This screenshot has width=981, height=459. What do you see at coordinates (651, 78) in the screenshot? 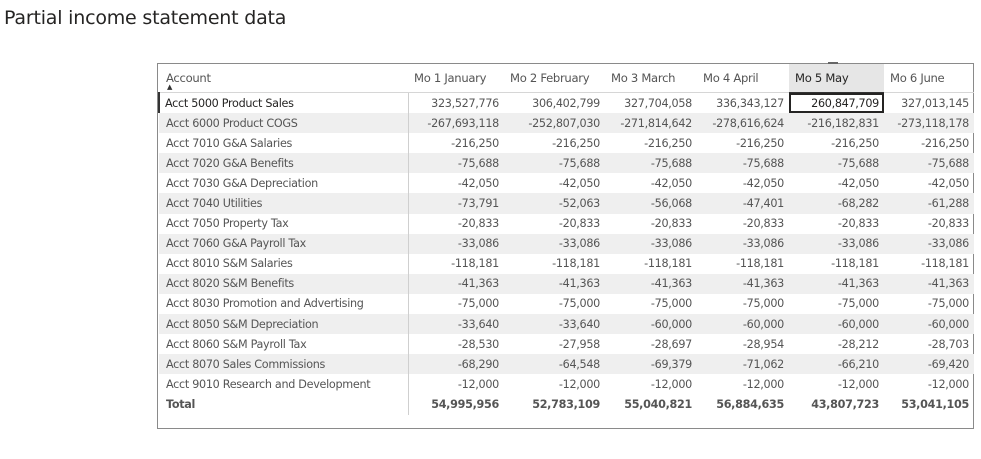
I see `column-header-mo3: Mo 3 March` at bounding box center [651, 78].